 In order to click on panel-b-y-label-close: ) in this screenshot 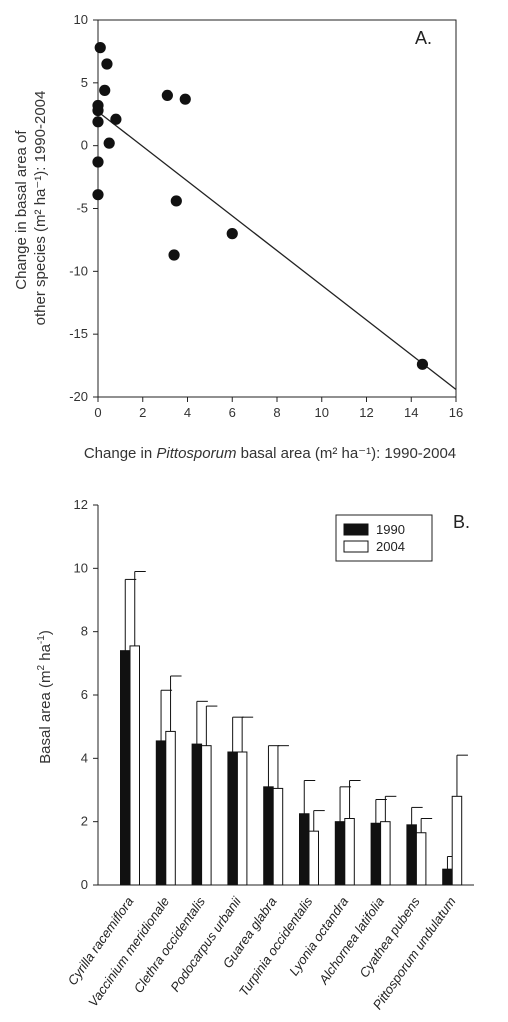, I will do `click(45, 632)`.